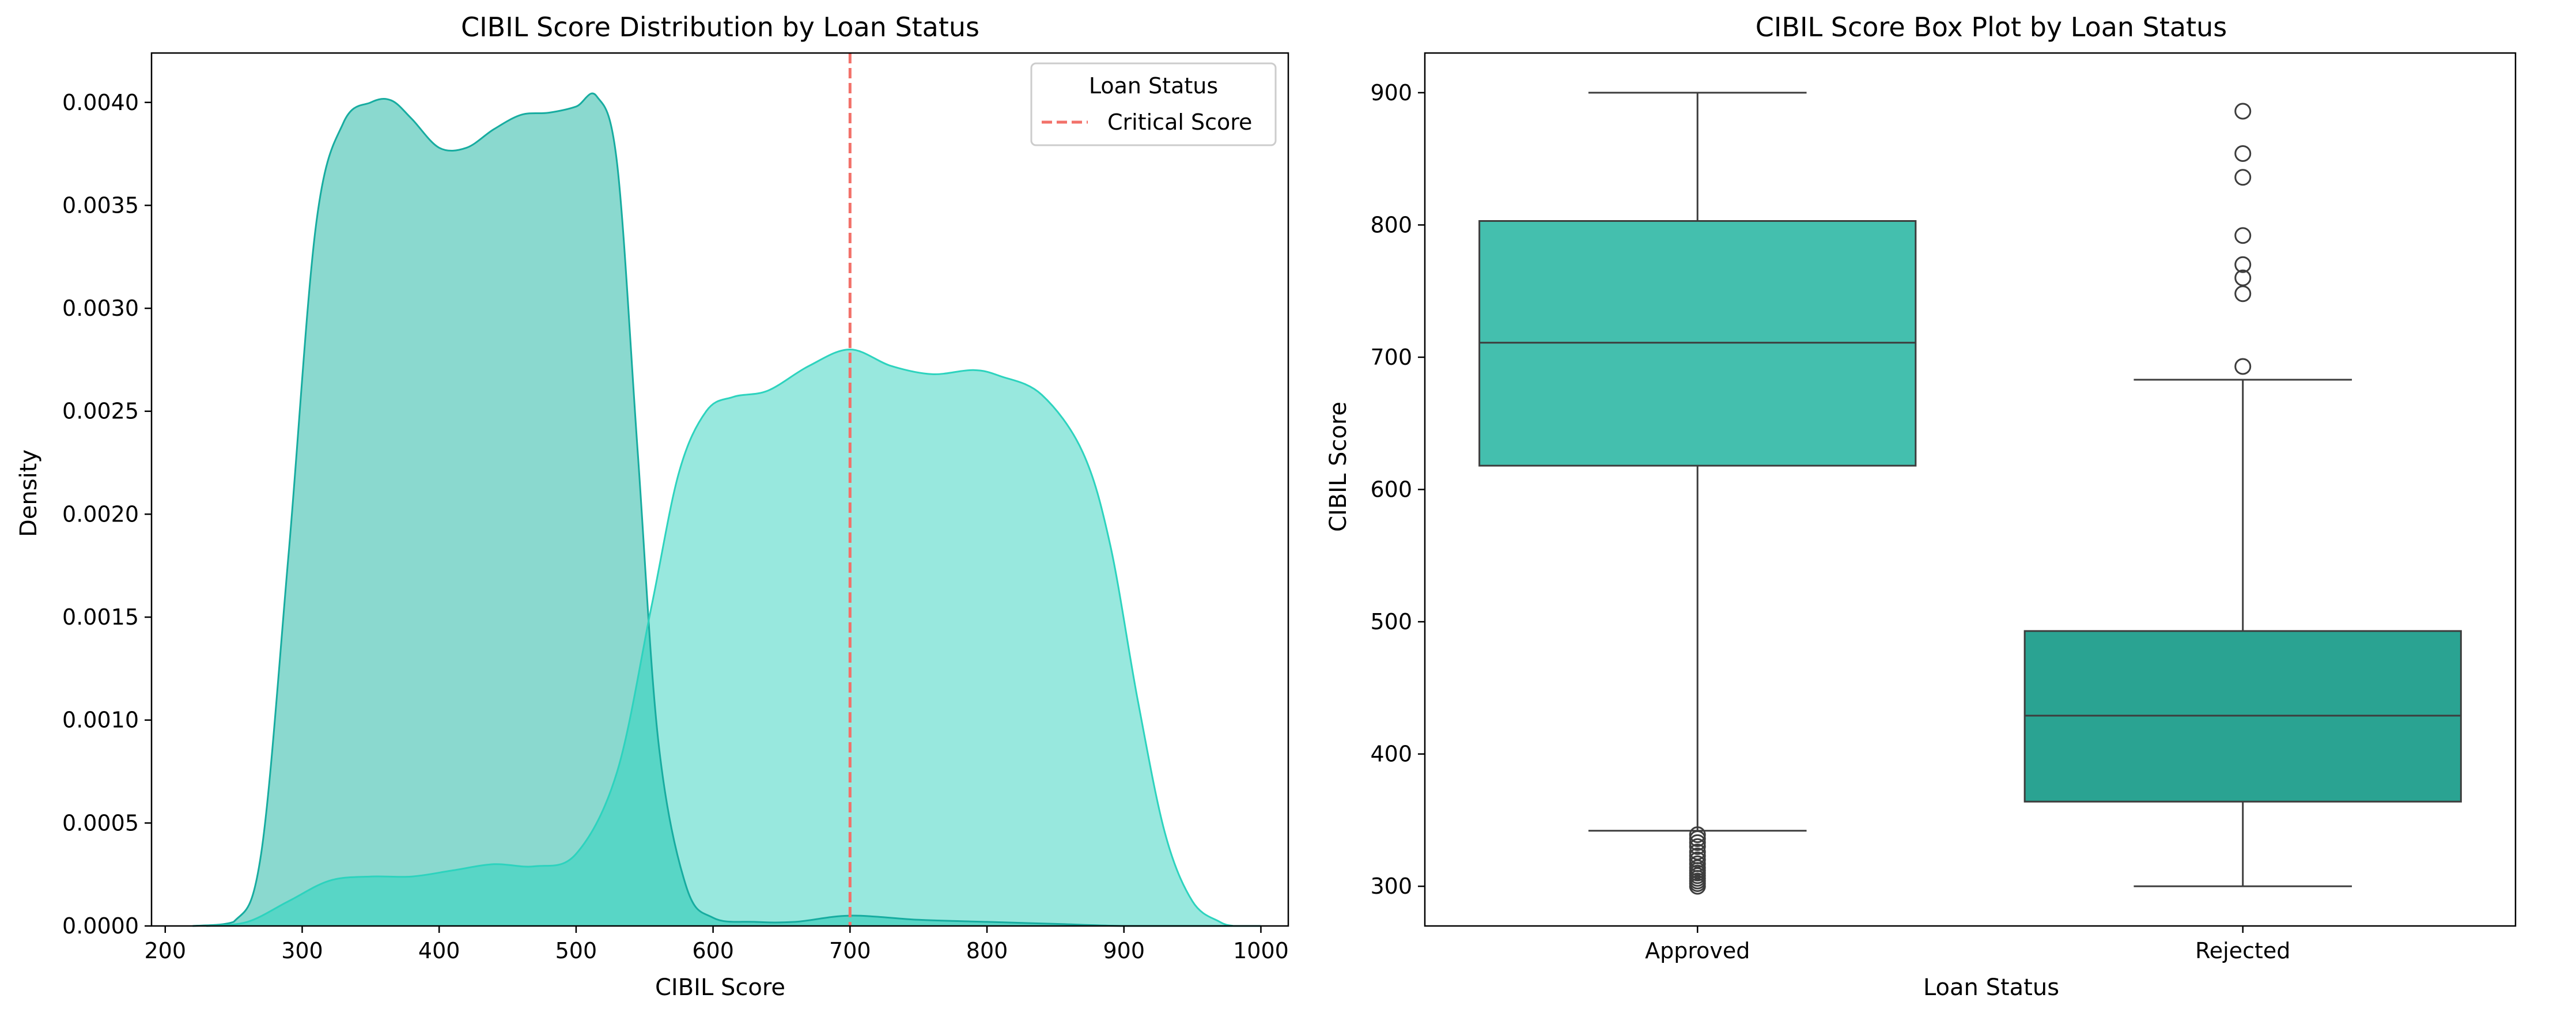  Describe the element at coordinates (1391, 224) in the screenshot. I see `y-tick-label: 800` at that location.